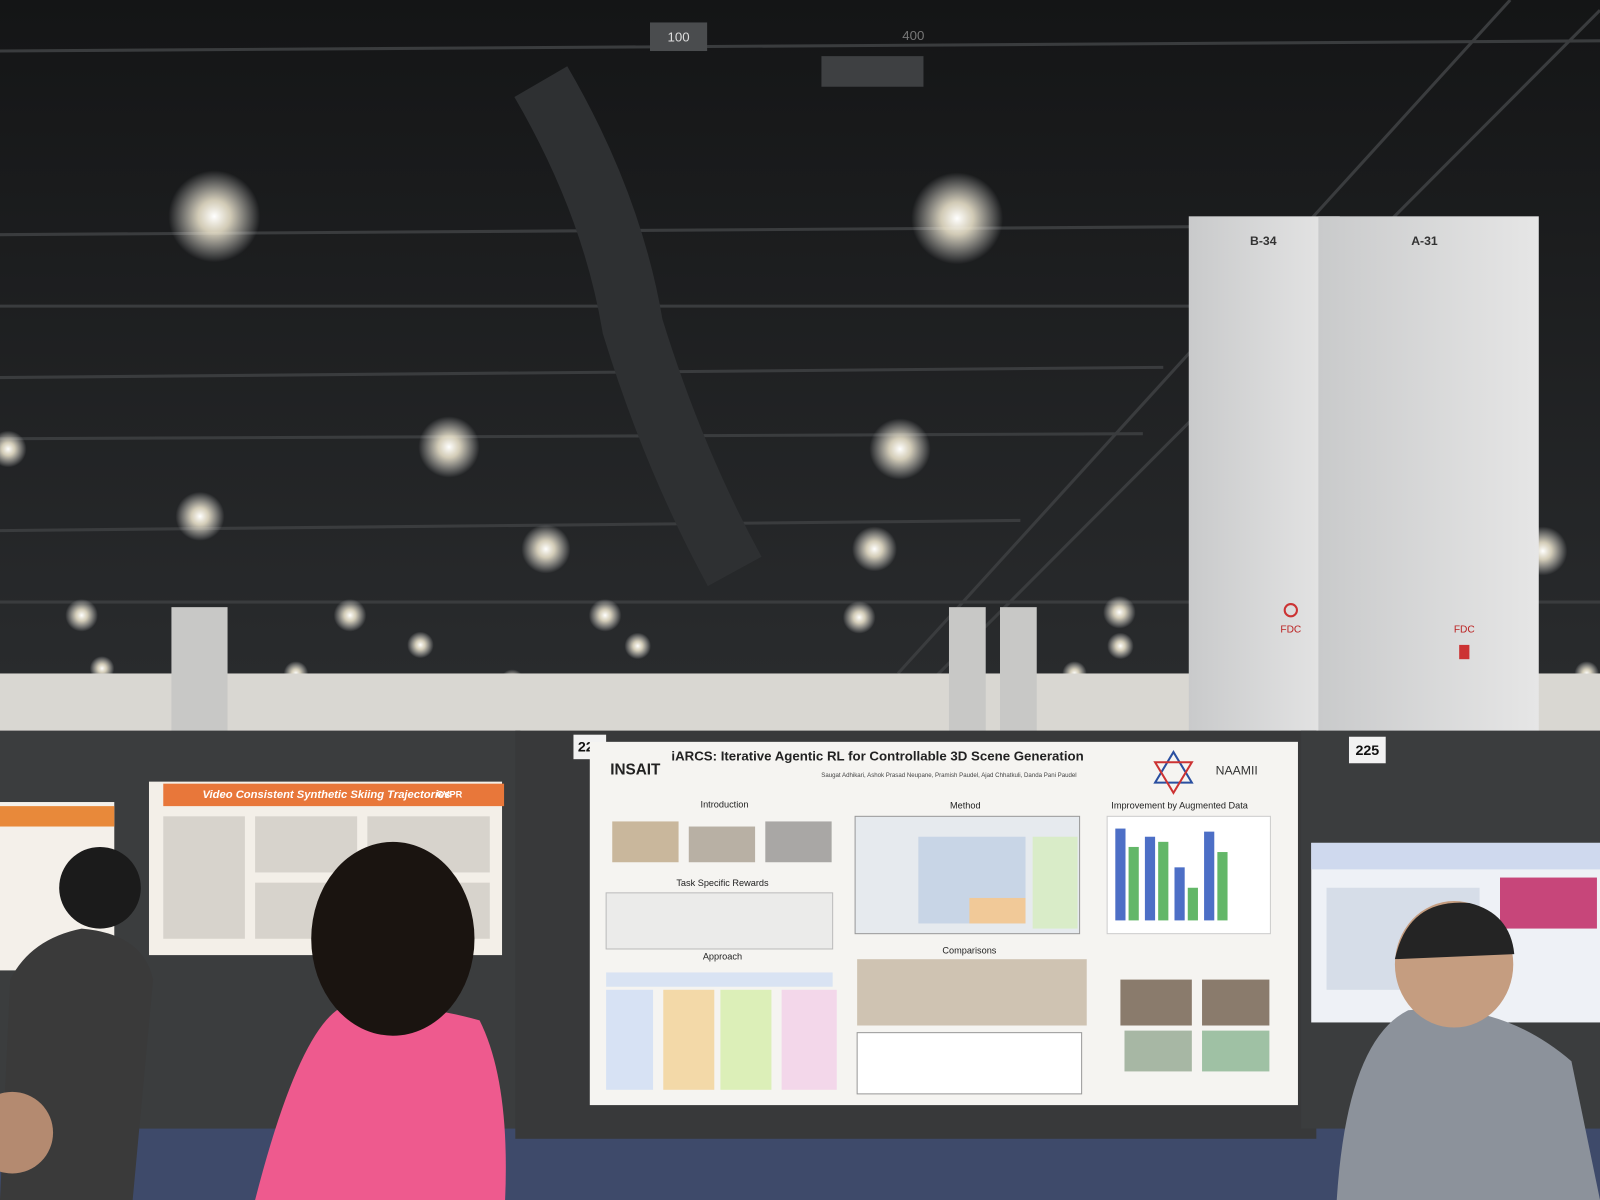 The image size is (1600, 1200). I want to click on sign, so click(679, 37).